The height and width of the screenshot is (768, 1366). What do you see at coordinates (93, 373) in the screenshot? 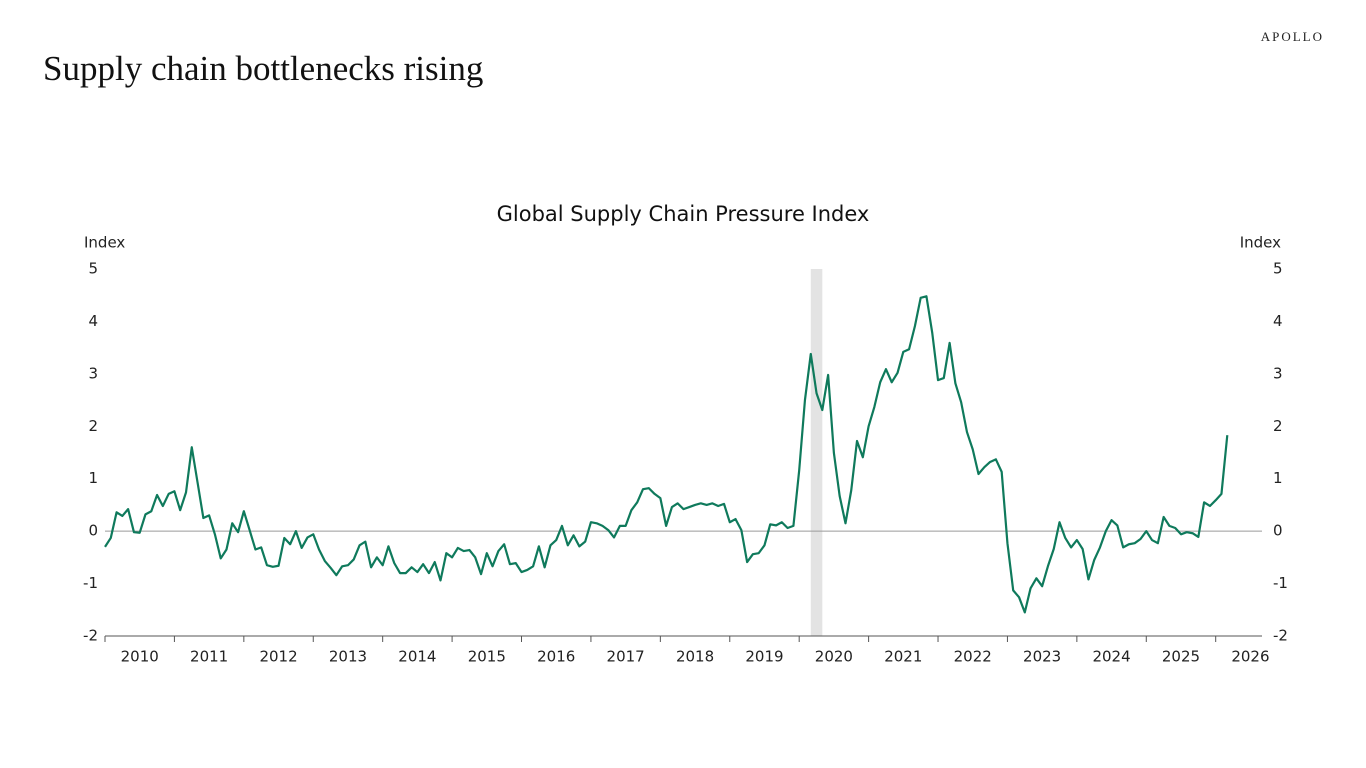
I see `y-tick-label: 3` at bounding box center [93, 373].